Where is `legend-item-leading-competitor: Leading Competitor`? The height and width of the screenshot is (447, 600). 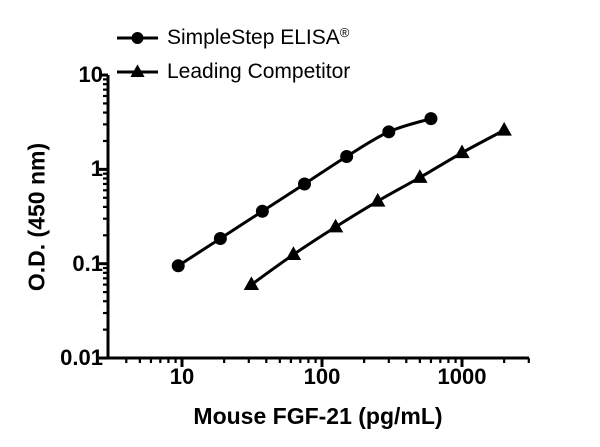 legend-item-leading-competitor: Leading Competitor is located at coordinates (258, 72).